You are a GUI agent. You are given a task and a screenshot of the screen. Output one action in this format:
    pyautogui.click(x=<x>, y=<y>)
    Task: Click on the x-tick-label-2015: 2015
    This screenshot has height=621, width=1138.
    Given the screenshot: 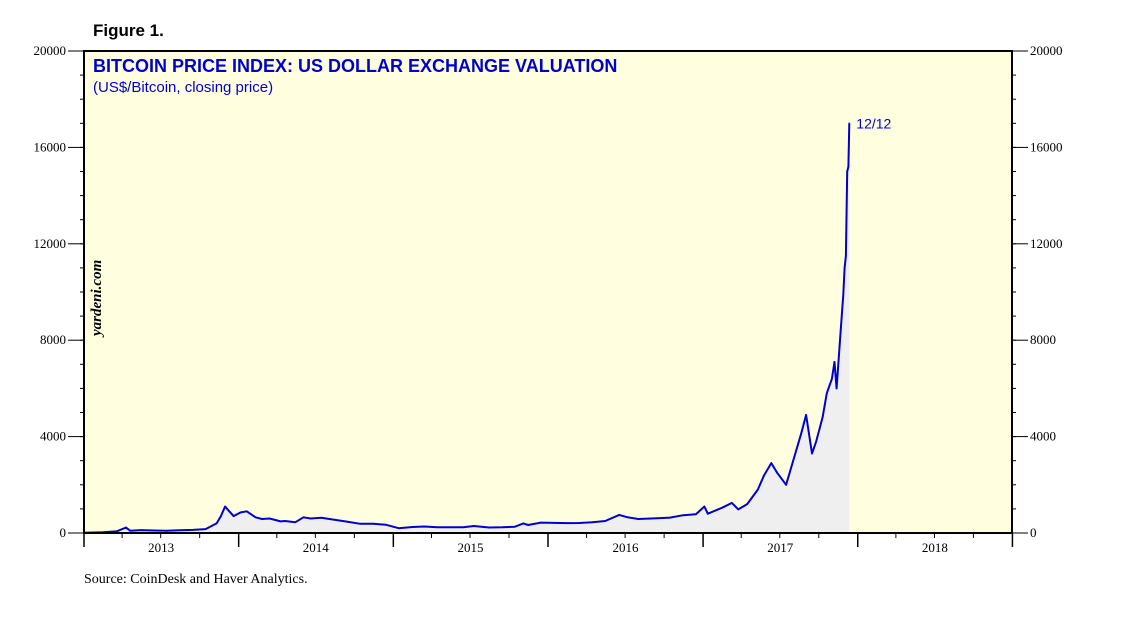 What is the action you would take?
    pyautogui.click(x=470, y=547)
    